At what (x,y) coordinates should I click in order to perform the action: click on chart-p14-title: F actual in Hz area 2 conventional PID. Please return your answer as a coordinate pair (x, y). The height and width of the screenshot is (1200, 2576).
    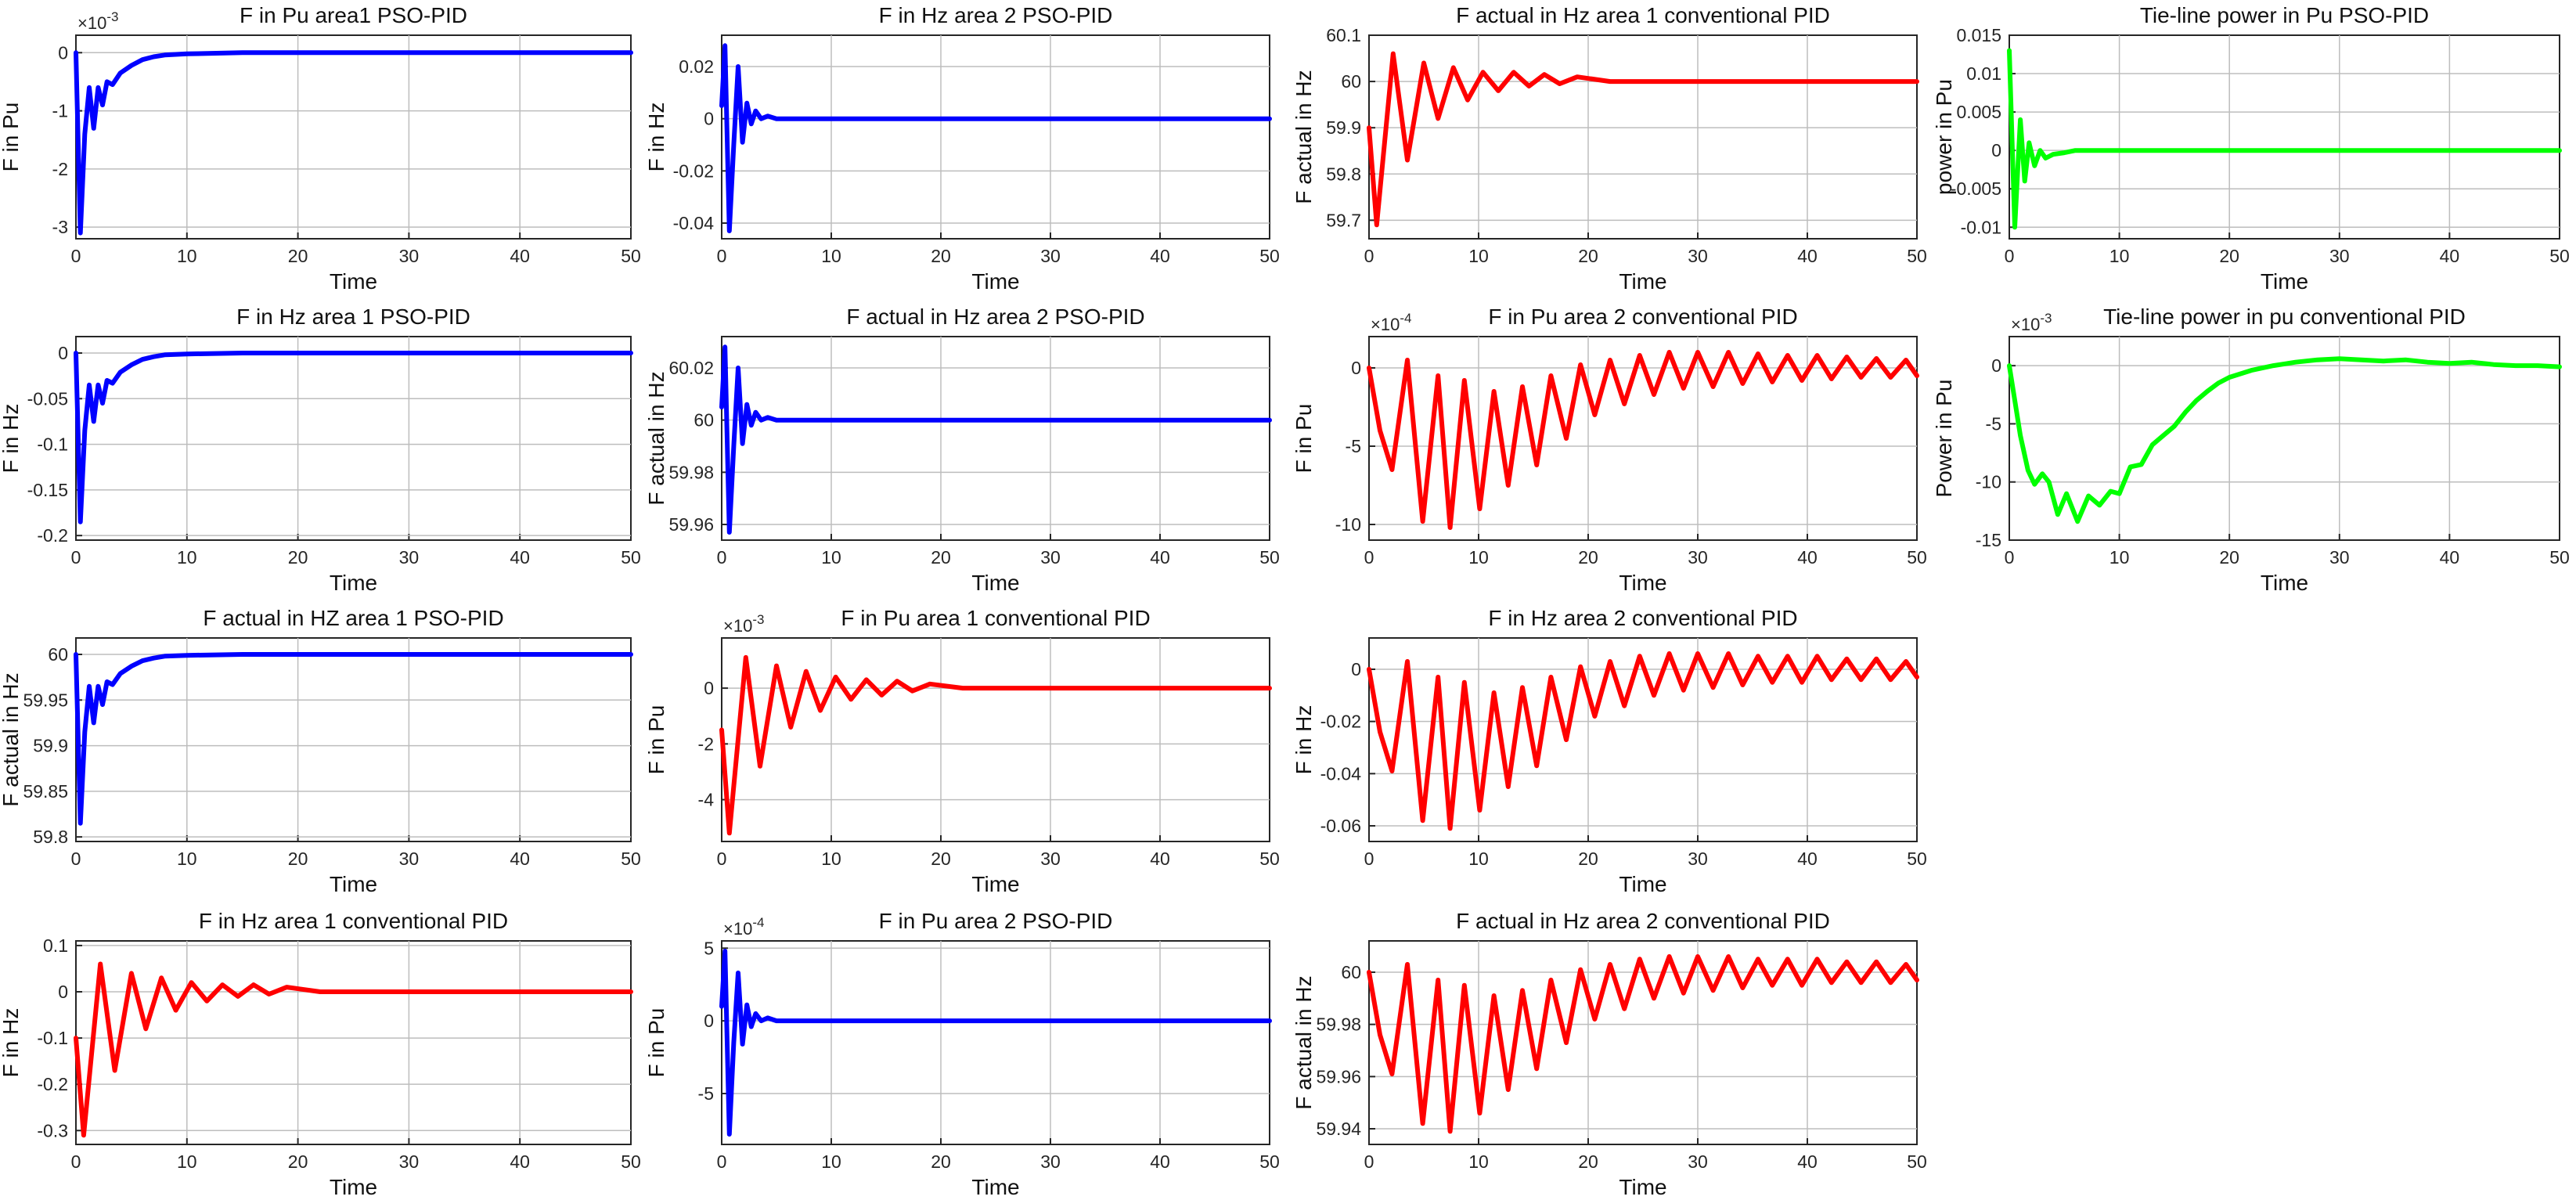
    Looking at the image, I should click on (1643, 921).